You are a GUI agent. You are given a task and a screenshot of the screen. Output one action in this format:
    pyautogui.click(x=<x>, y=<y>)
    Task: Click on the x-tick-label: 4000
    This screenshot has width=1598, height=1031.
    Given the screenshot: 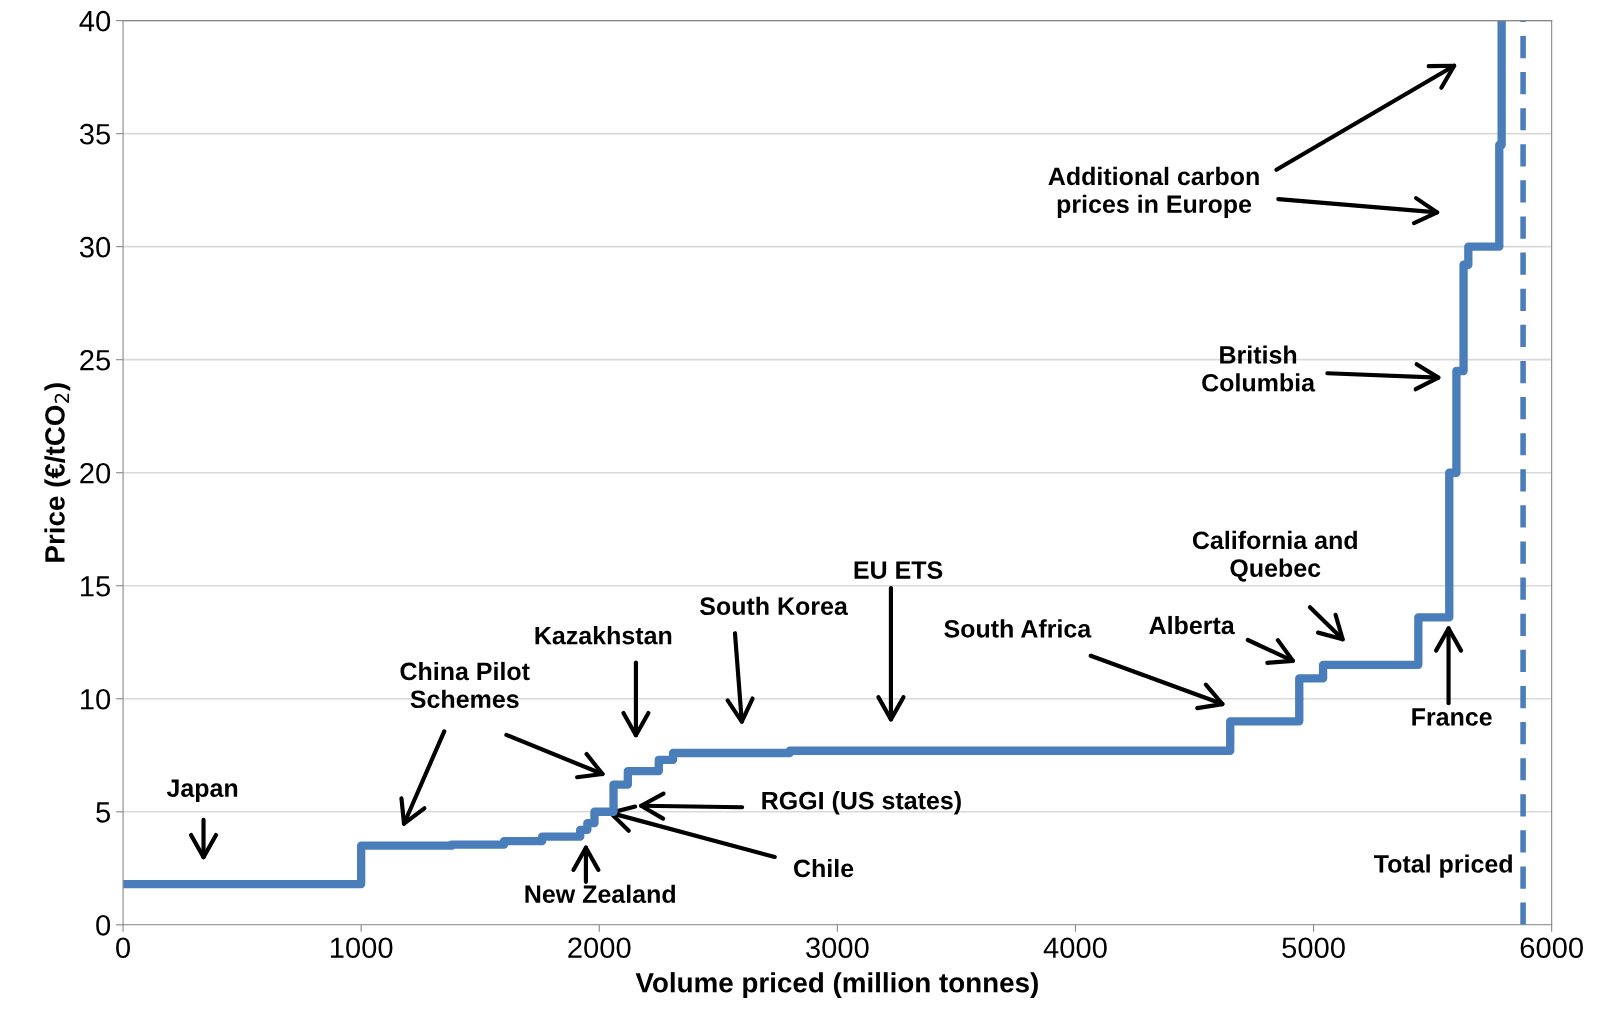 What is the action you would take?
    pyautogui.click(x=1075, y=948)
    